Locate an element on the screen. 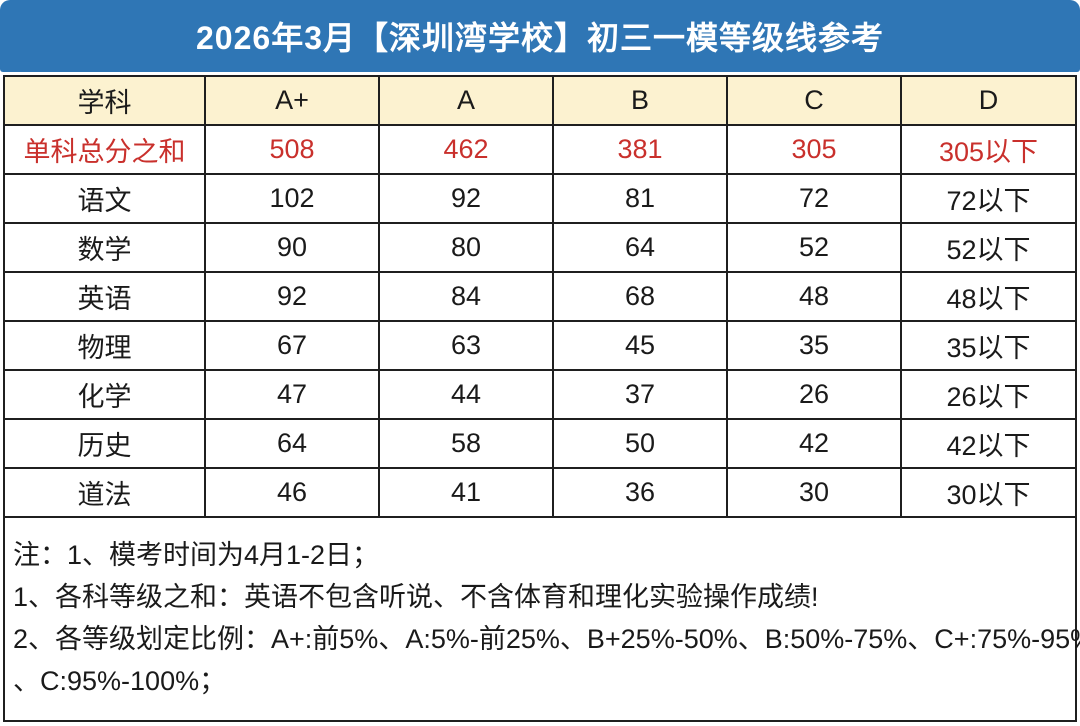 The image size is (1080, 726). score-cell: 42 is located at coordinates (814, 443).